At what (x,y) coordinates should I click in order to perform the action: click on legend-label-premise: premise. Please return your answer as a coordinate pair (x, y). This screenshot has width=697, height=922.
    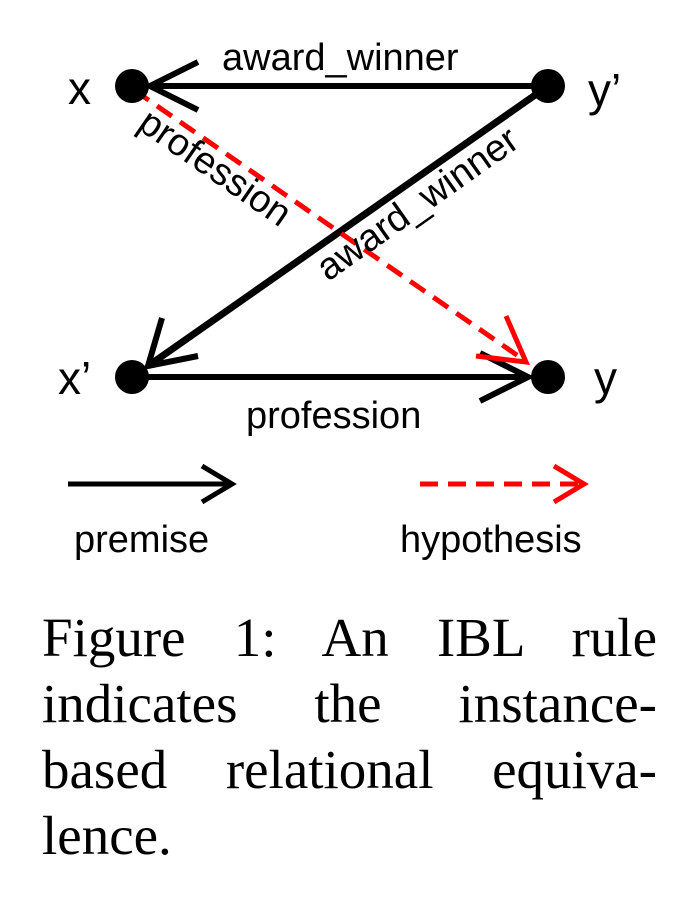
    Looking at the image, I should click on (141, 540).